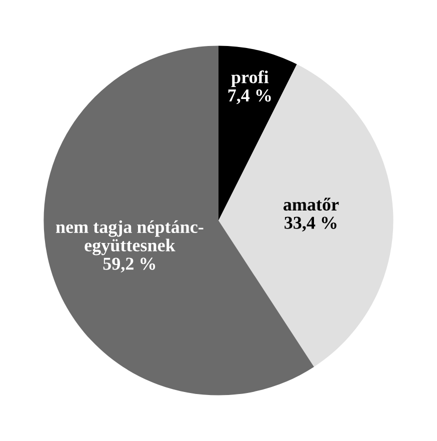  Describe the element at coordinates (129, 265) in the screenshot. I see `data-label: 59,2 %` at that location.